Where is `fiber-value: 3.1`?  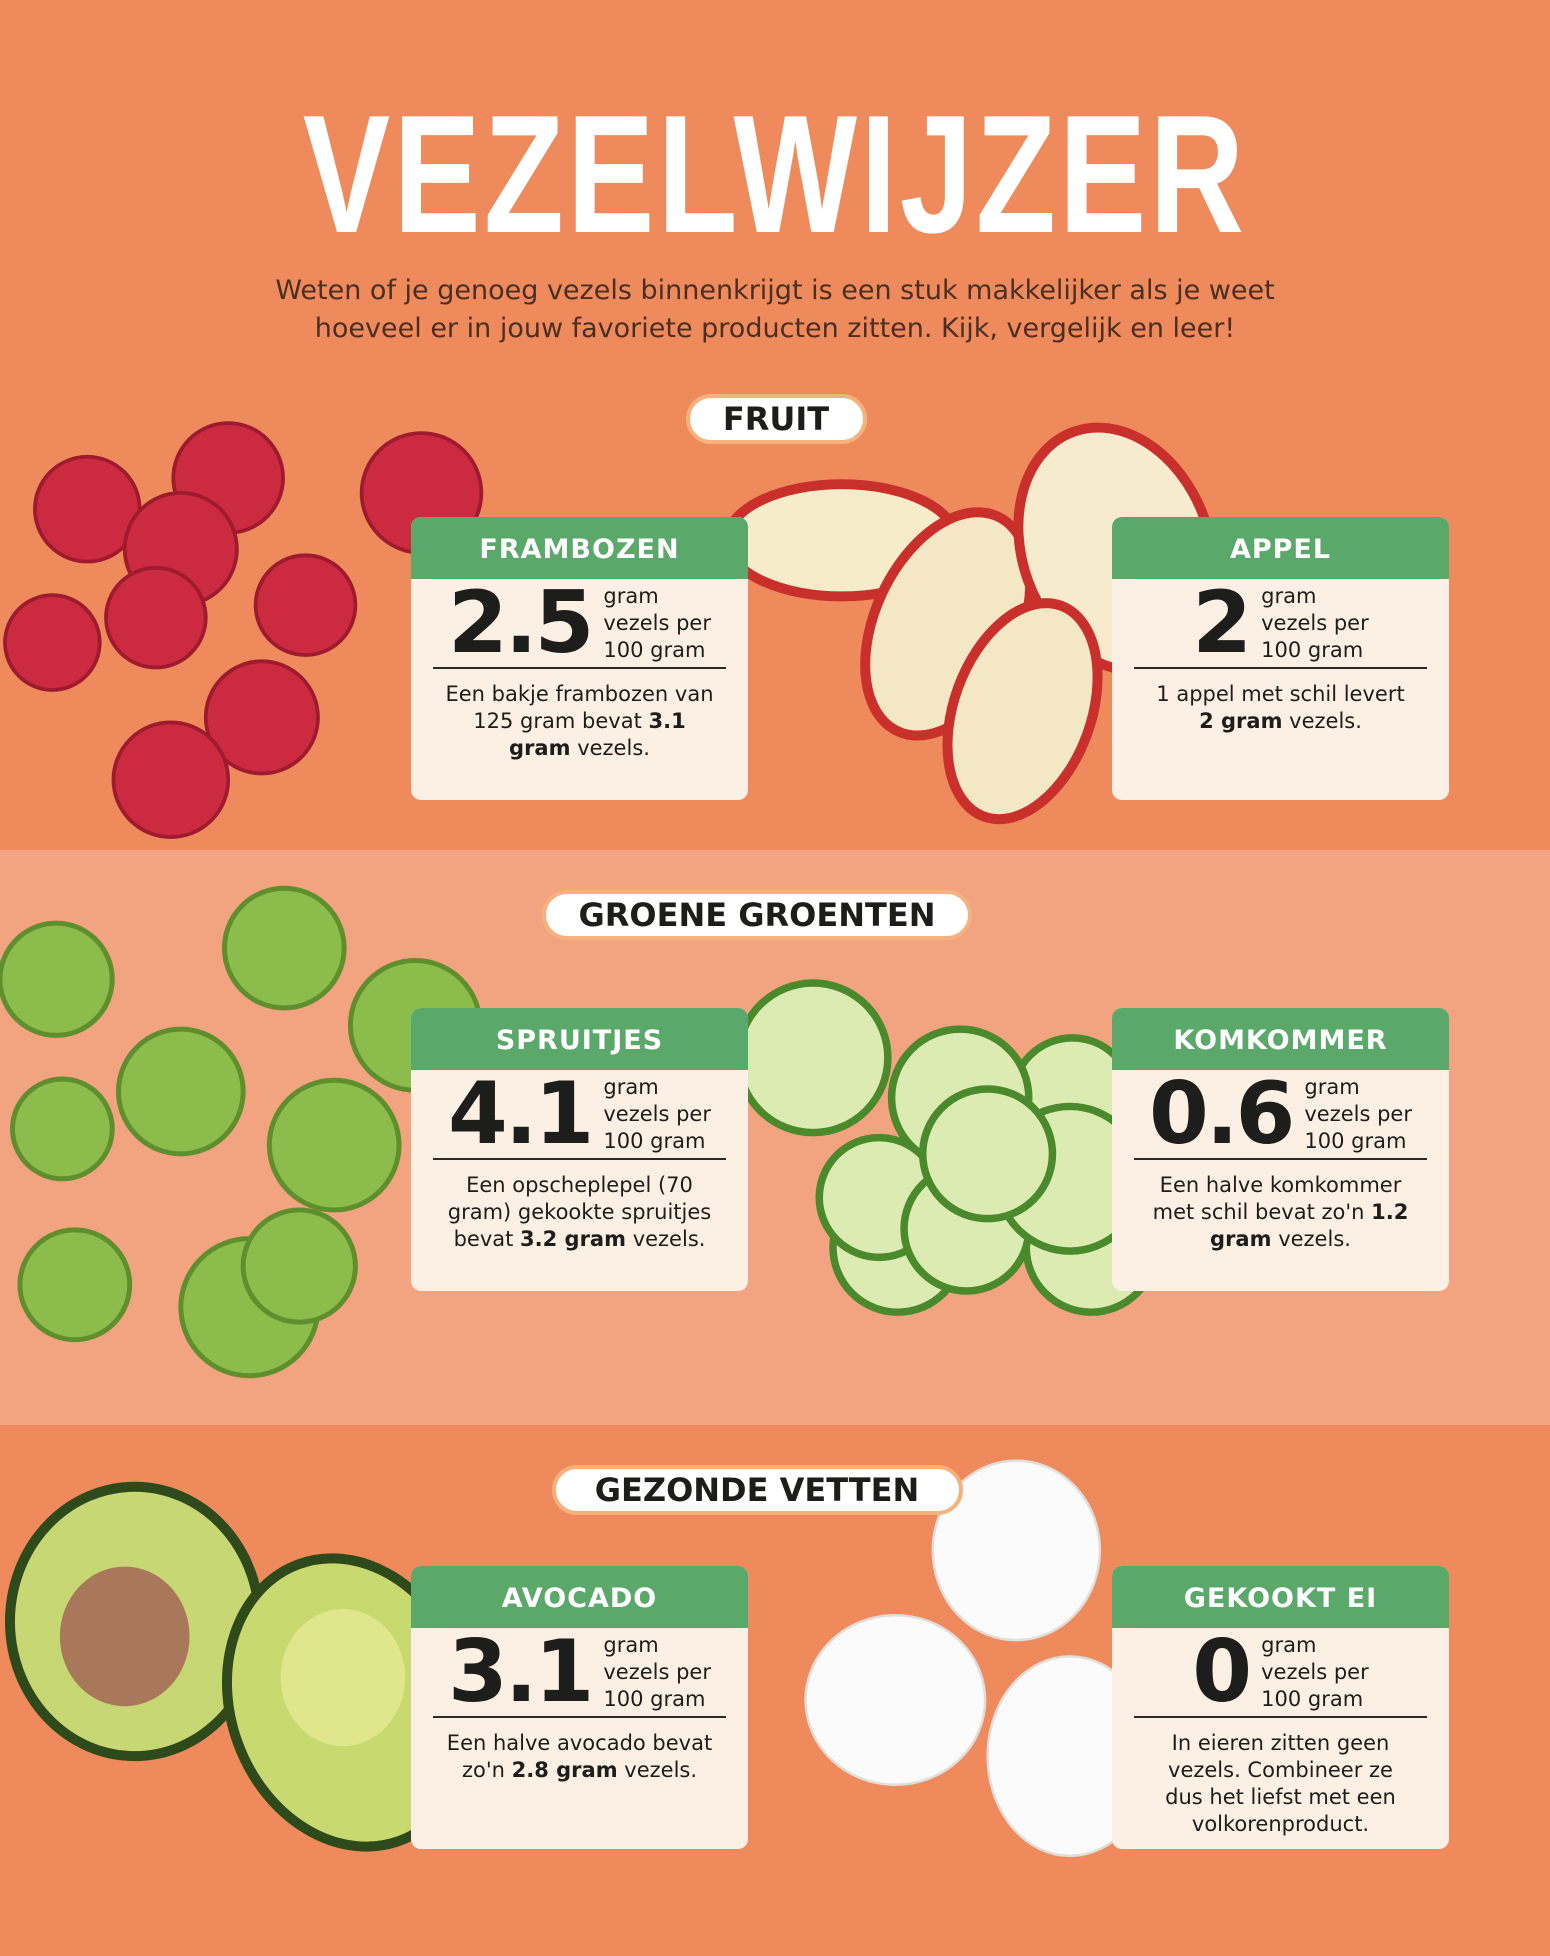 fiber-value: 3.1 is located at coordinates (521, 1672).